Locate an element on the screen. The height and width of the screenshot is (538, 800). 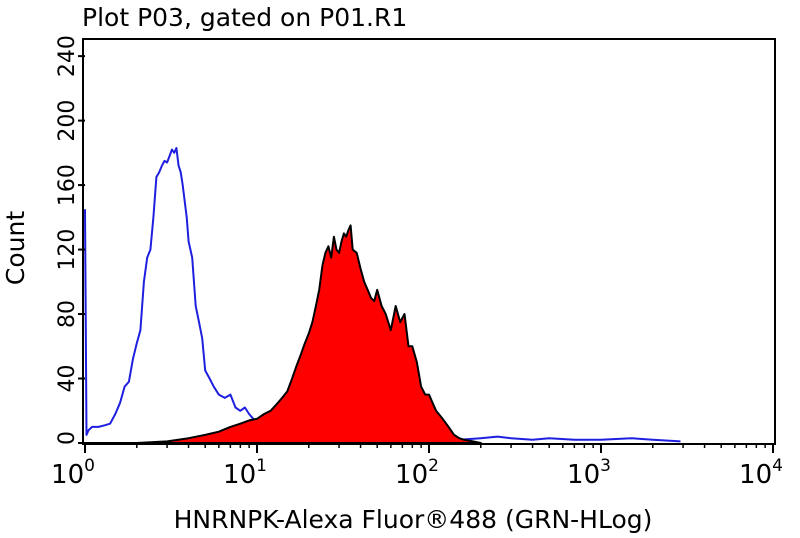
x-tick-label: 104 is located at coordinates (761, 473).